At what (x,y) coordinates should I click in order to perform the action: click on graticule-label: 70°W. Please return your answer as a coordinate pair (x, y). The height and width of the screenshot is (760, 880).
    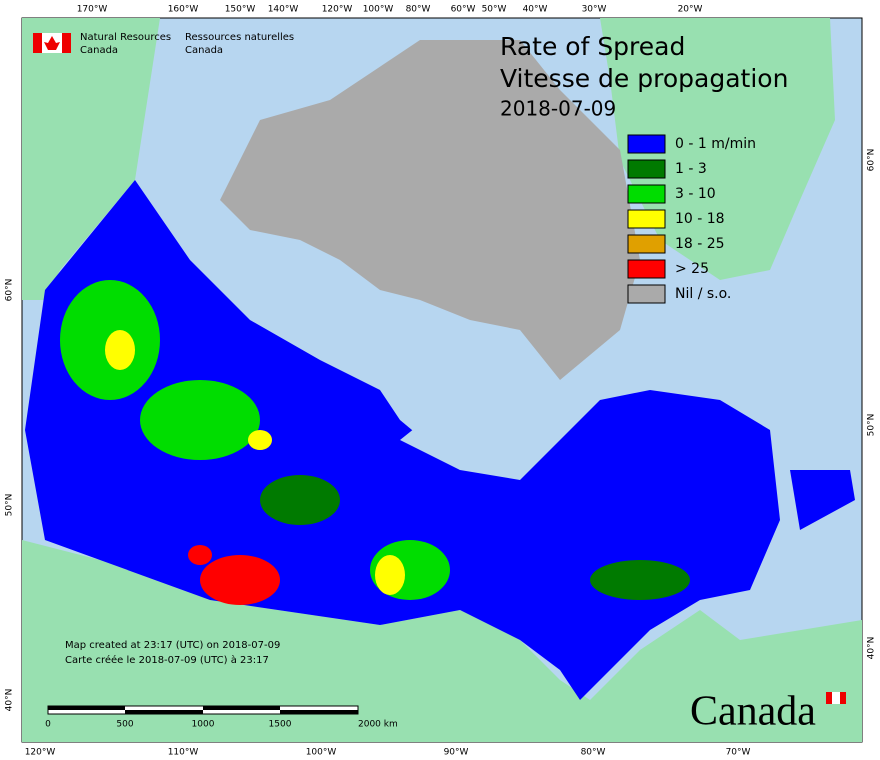
    Looking at the image, I should click on (738, 753).